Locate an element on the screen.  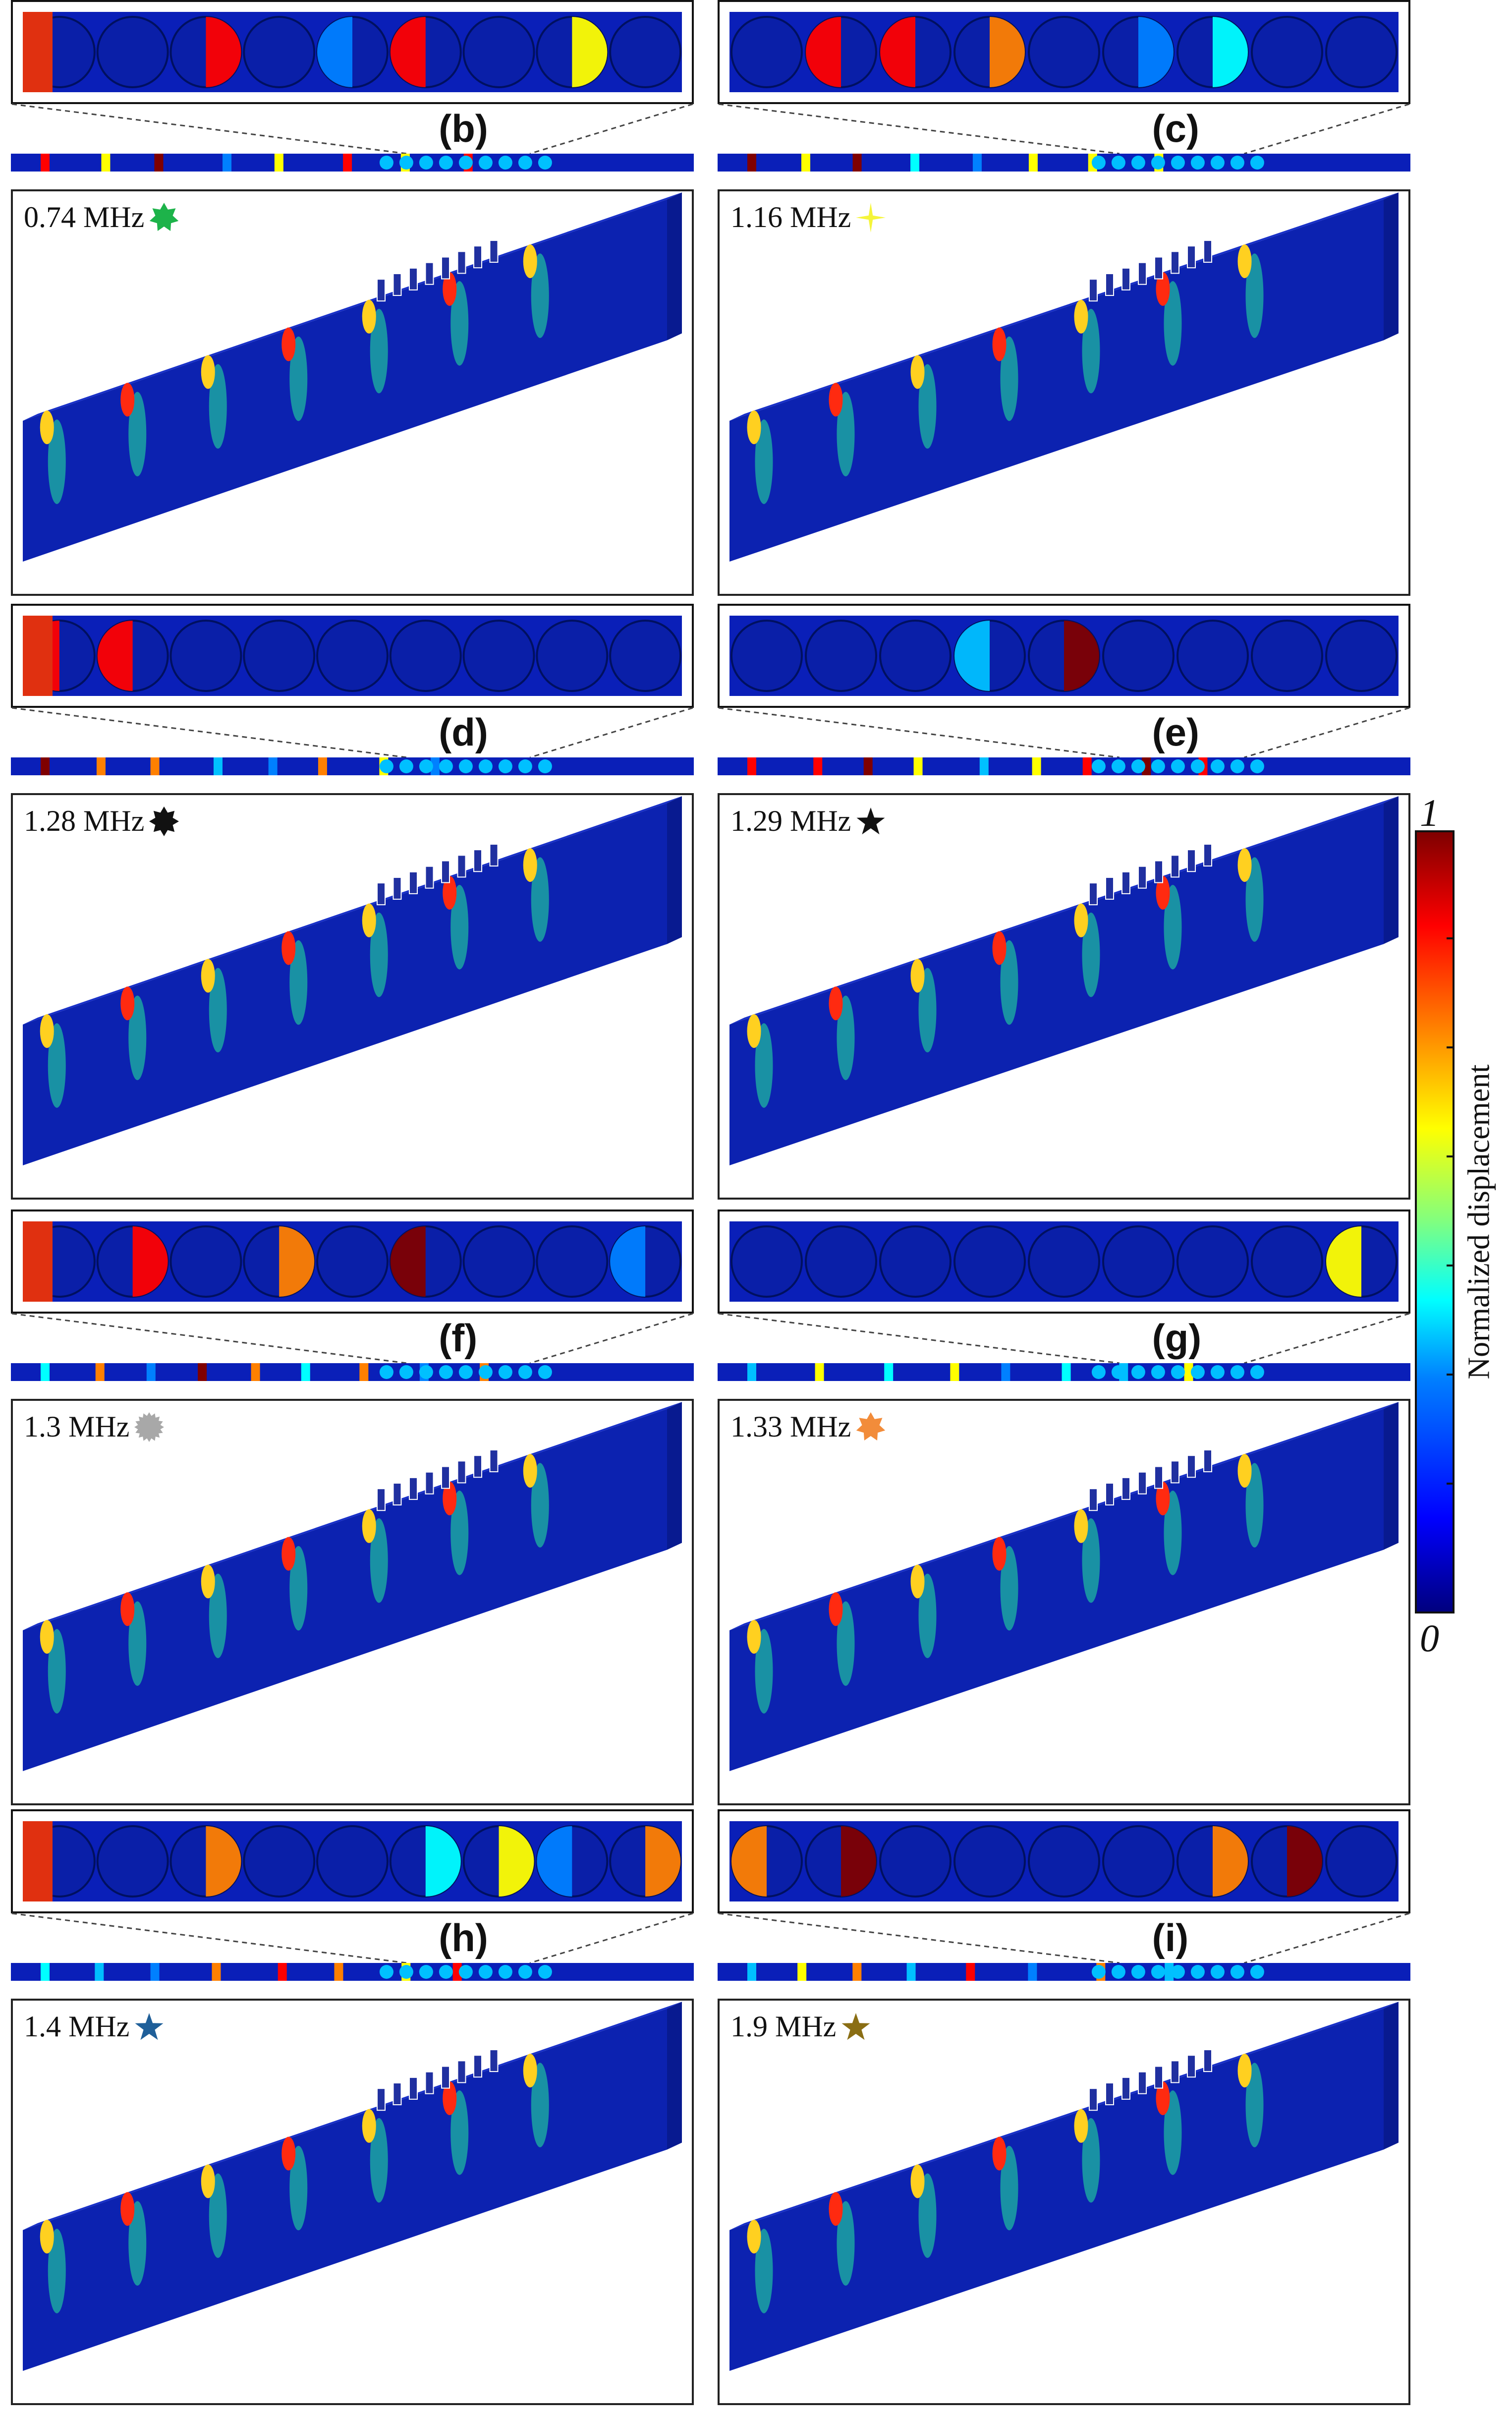
panel: (g) 1.33 MHz is located at coordinates (1064, 1507).